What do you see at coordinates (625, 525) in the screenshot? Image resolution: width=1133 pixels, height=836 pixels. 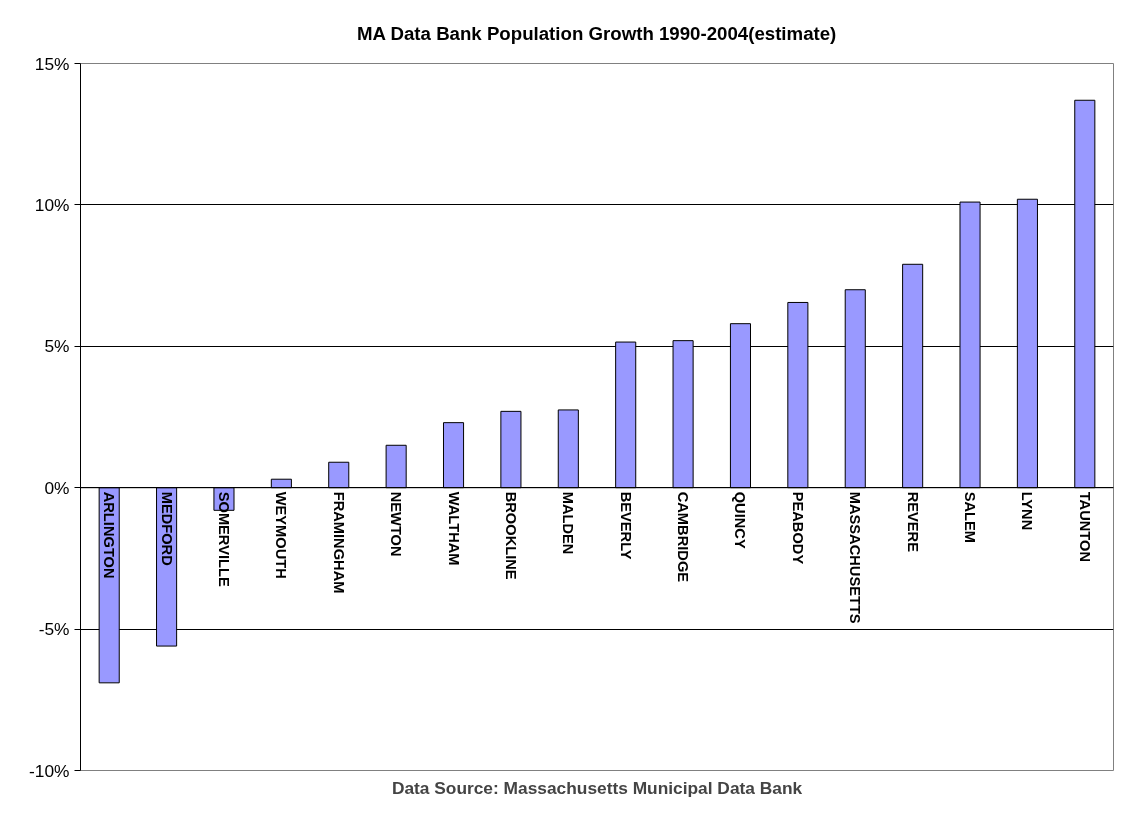 I see `x-tick-label: BEVERLY` at bounding box center [625, 525].